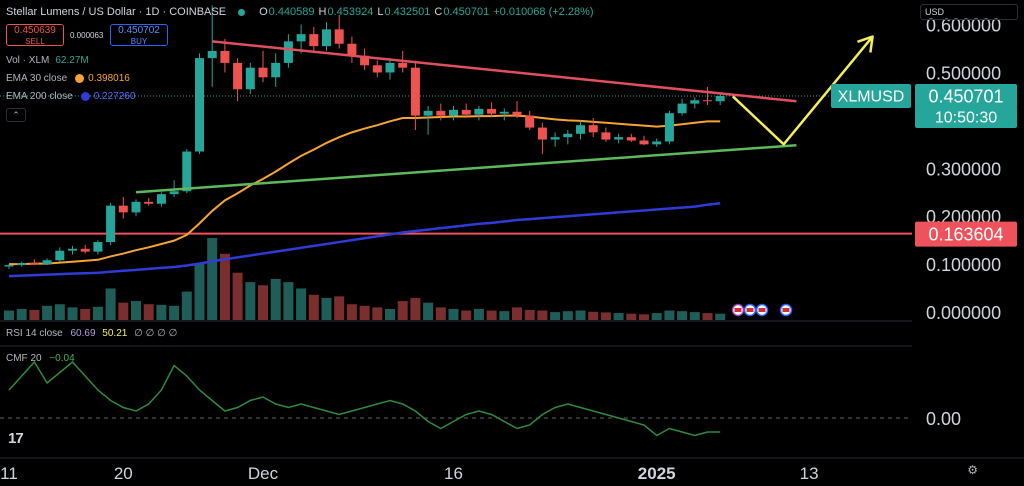 The height and width of the screenshot is (486, 1024). What do you see at coordinates (72, 60) in the screenshot?
I see `volume-value: 62.27M` at bounding box center [72, 60].